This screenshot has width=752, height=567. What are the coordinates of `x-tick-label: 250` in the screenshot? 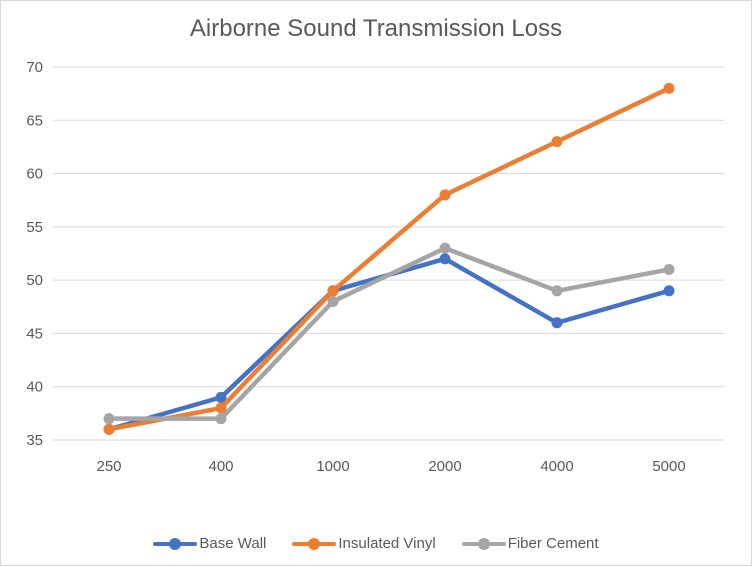 It's located at (108, 466).